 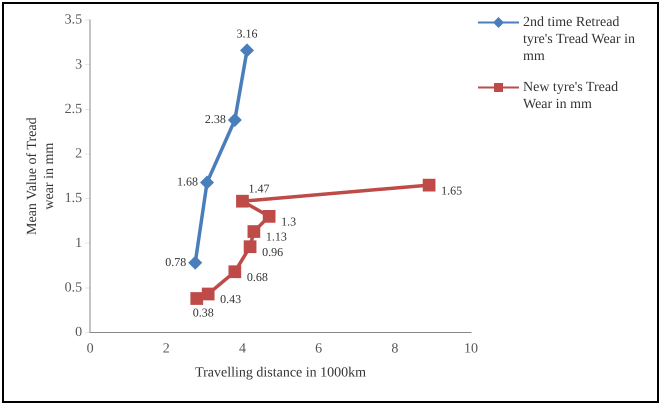 What do you see at coordinates (257, 277) in the screenshot?
I see `data-label: 0.68` at bounding box center [257, 277].